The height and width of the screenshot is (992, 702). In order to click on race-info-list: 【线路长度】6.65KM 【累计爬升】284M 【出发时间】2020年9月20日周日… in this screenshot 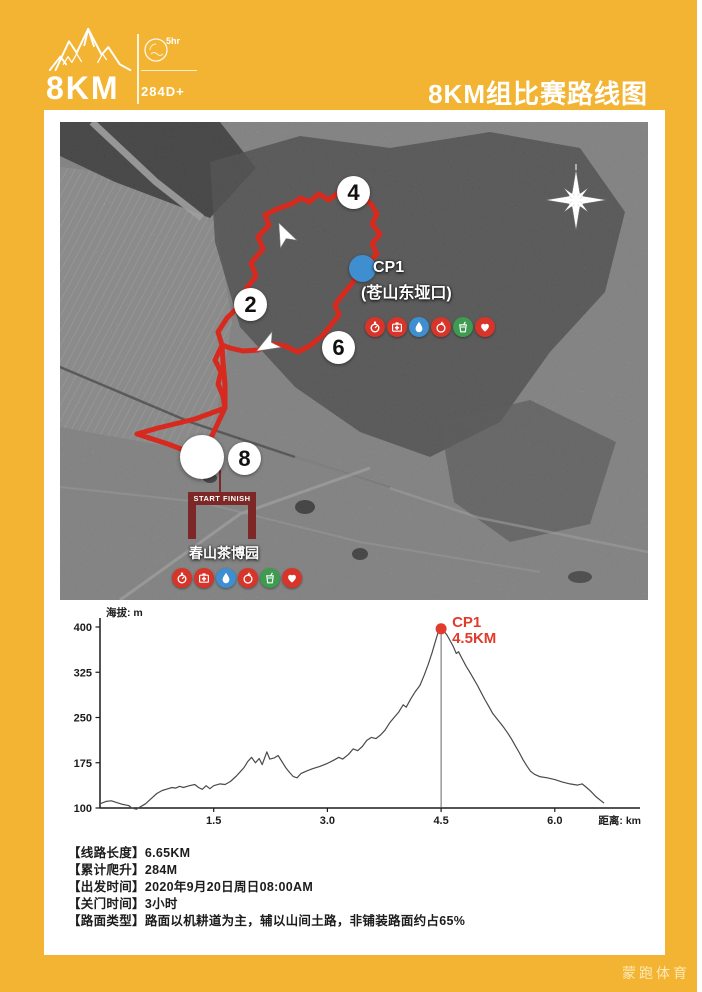, I will do `click(266, 887)`.